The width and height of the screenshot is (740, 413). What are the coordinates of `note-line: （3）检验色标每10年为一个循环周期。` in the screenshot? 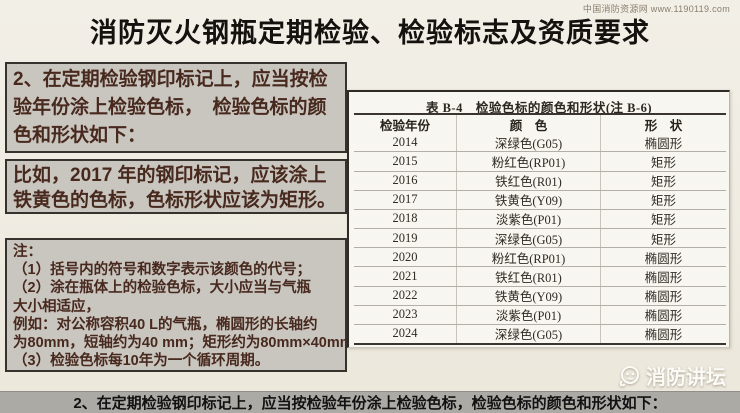 It's located at (141, 361).